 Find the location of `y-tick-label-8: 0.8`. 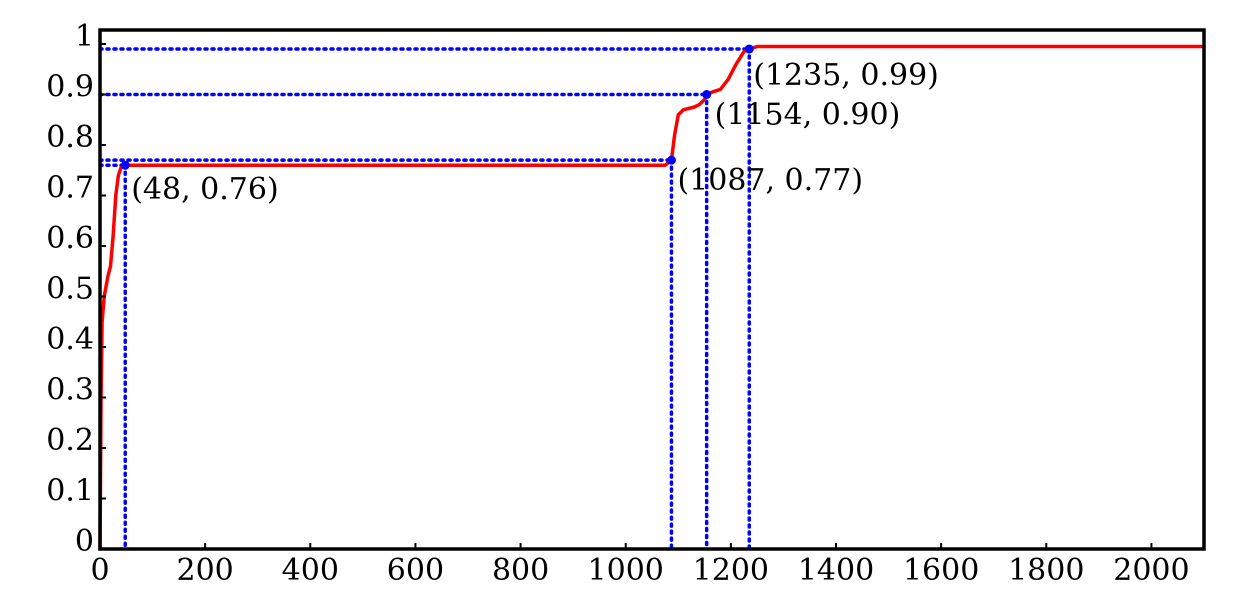

y-tick-label-8: 0.8 is located at coordinates (70, 137).